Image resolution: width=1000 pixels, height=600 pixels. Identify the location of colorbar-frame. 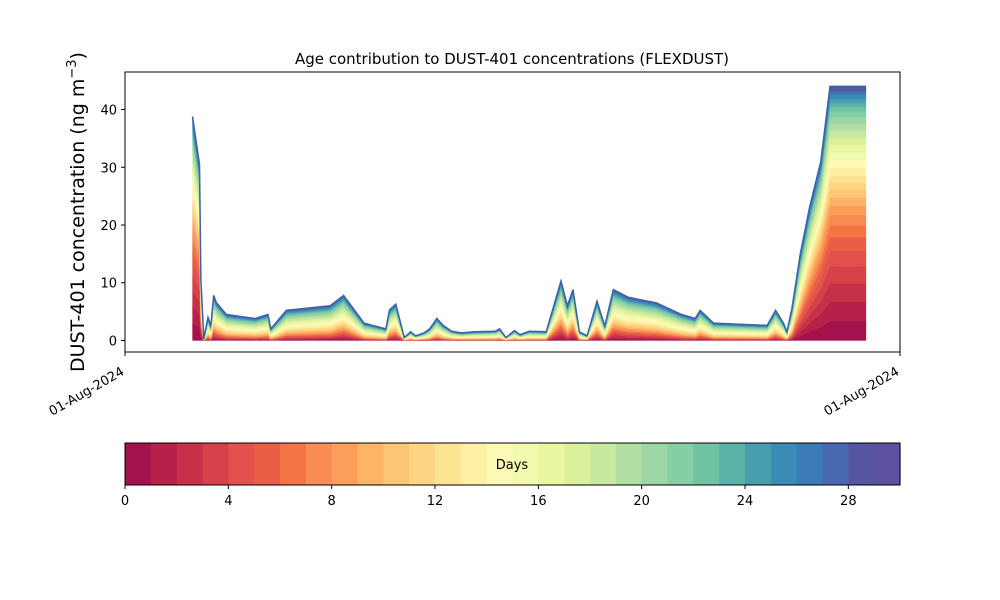
(512, 464).